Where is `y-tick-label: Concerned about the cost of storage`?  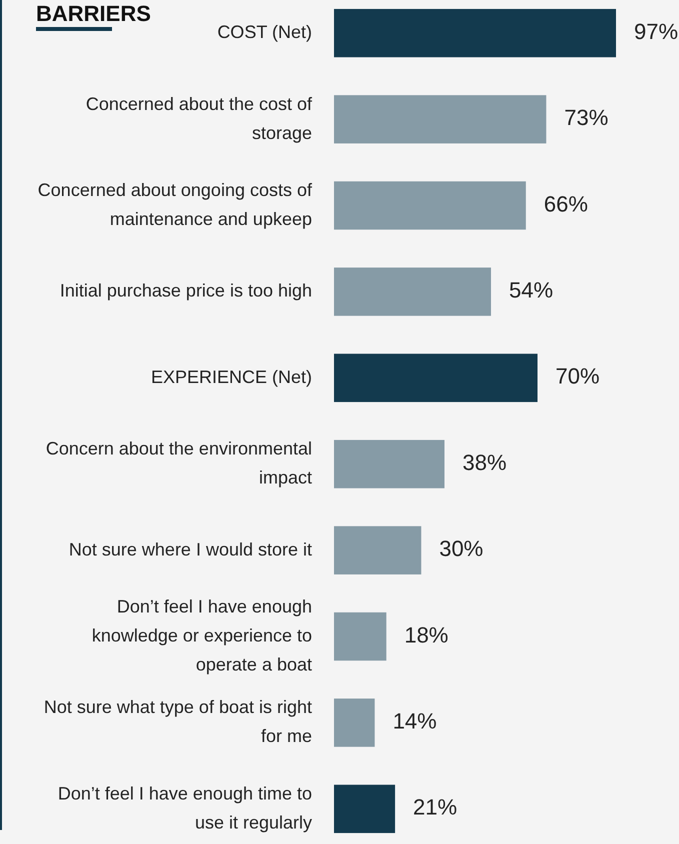
y-tick-label: Concerned about the cost of storage is located at coordinates (199, 118).